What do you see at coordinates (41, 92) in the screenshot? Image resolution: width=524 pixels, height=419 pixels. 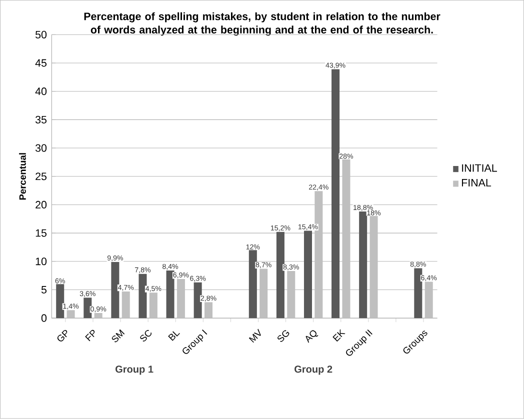 I see `y-tick-label: 40` at bounding box center [41, 92].